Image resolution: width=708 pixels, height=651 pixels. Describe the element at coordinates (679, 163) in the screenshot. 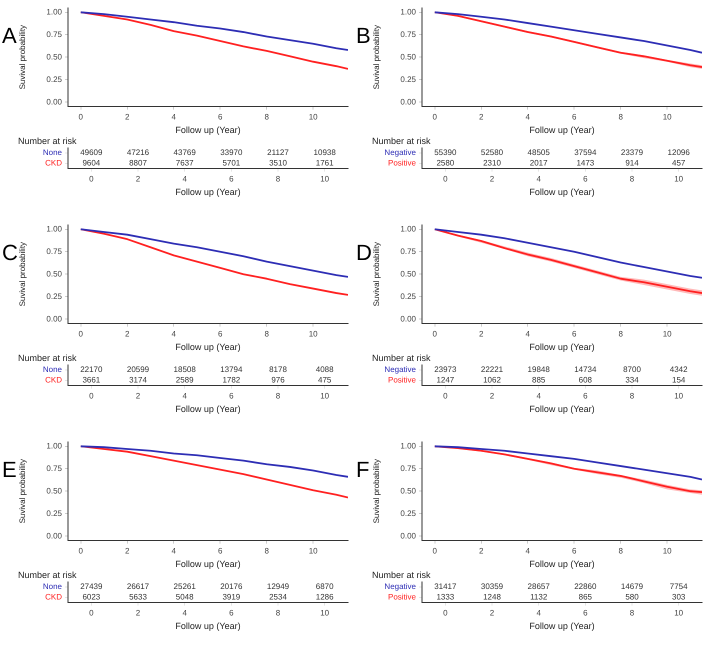

I see `data-label: 457` at that location.